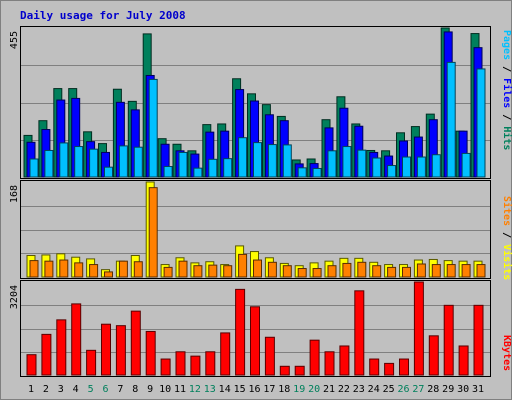 The height and width of the screenshot is (405, 512). Describe the element at coordinates (506, 353) in the screenshot. I see `right-label-kbytes: KBytes` at that location.